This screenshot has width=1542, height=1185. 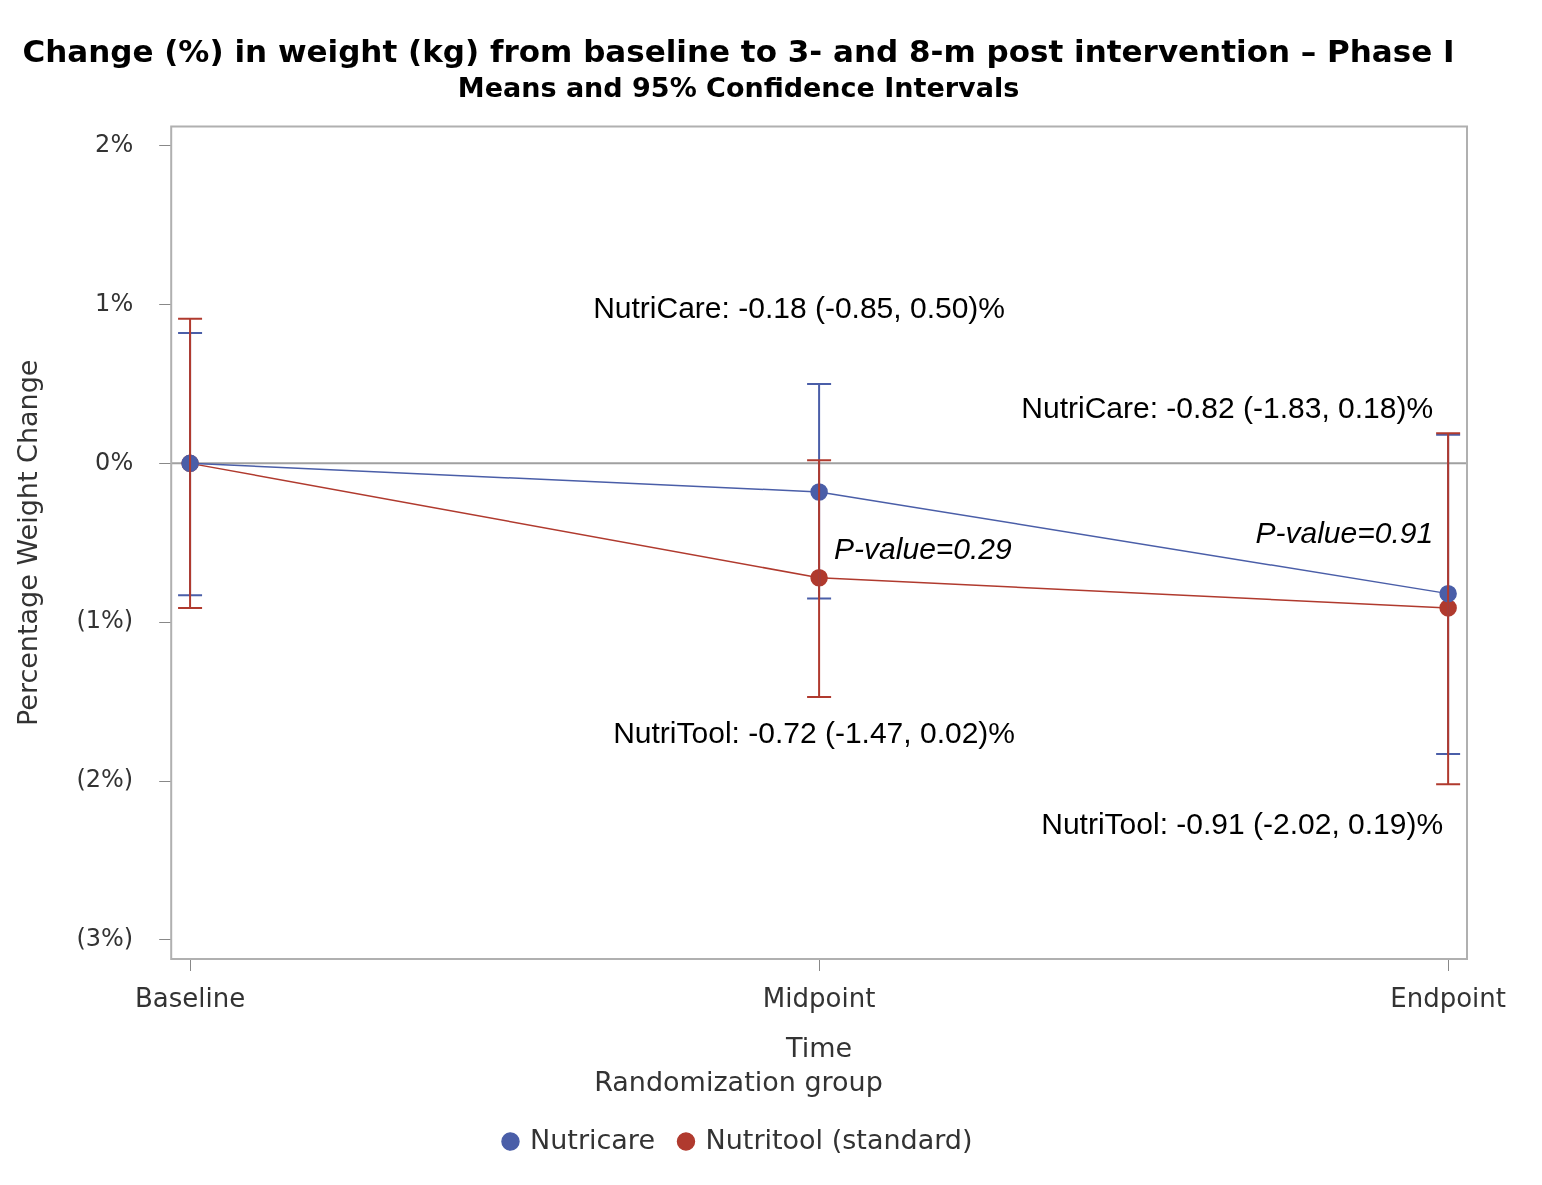 I want to click on legend-title: Randomization group, so click(x=738, y=1082).